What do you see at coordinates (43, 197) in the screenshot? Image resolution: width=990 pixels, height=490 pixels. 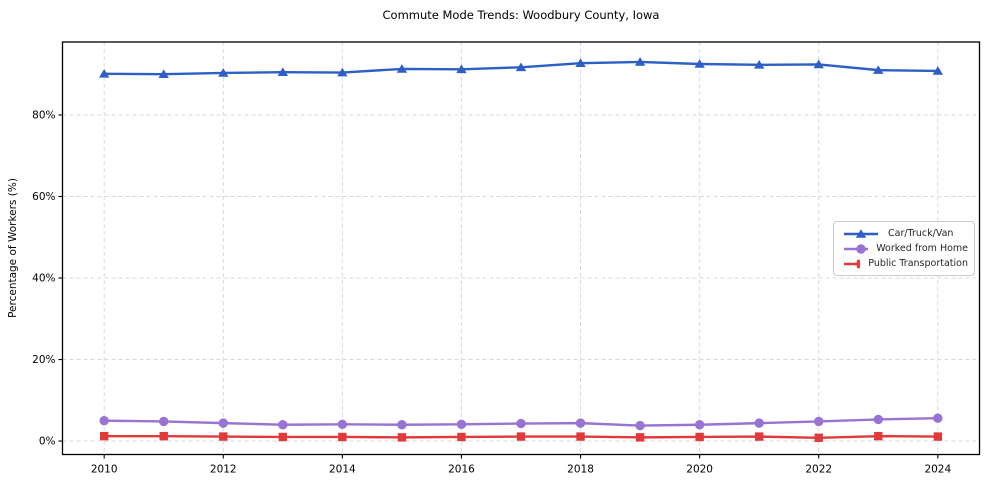 I see `y-tick-label: 60%` at bounding box center [43, 197].